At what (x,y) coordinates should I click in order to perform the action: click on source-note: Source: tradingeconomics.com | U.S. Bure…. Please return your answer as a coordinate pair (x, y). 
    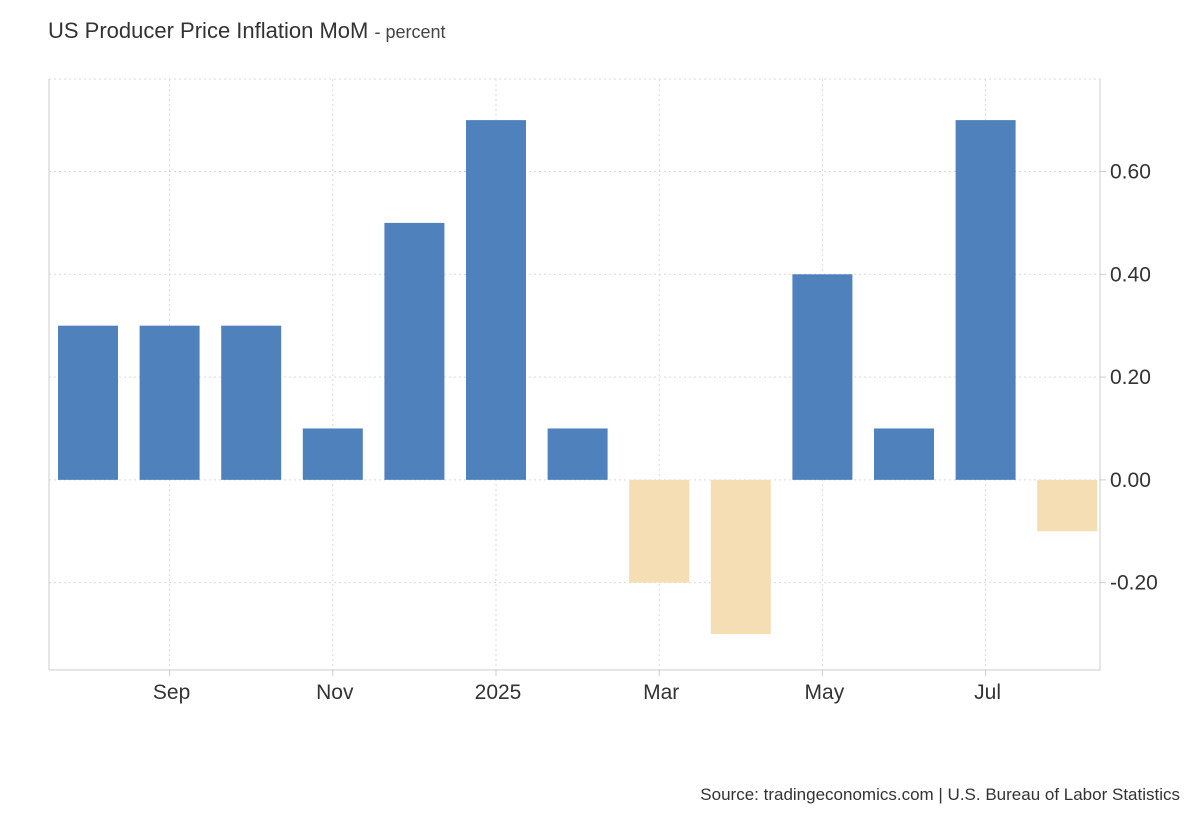
    Looking at the image, I should click on (940, 794).